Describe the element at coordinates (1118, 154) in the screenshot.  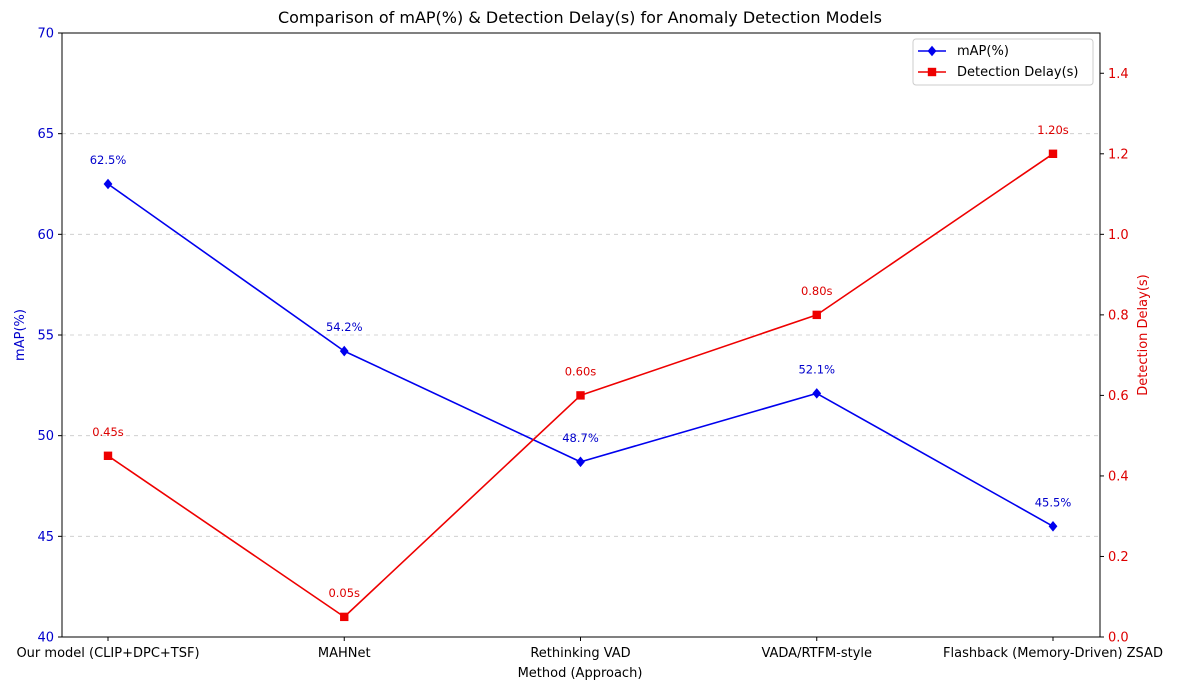
I see `right-tick-label: 1.2` at that location.